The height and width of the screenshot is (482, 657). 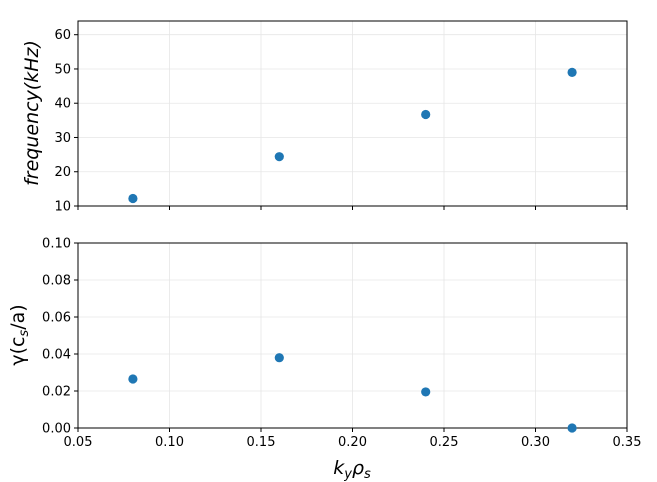 What do you see at coordinates (352, 393) in the screenshot?
I see `growth-rate-points` at bounding box center [352, 393].